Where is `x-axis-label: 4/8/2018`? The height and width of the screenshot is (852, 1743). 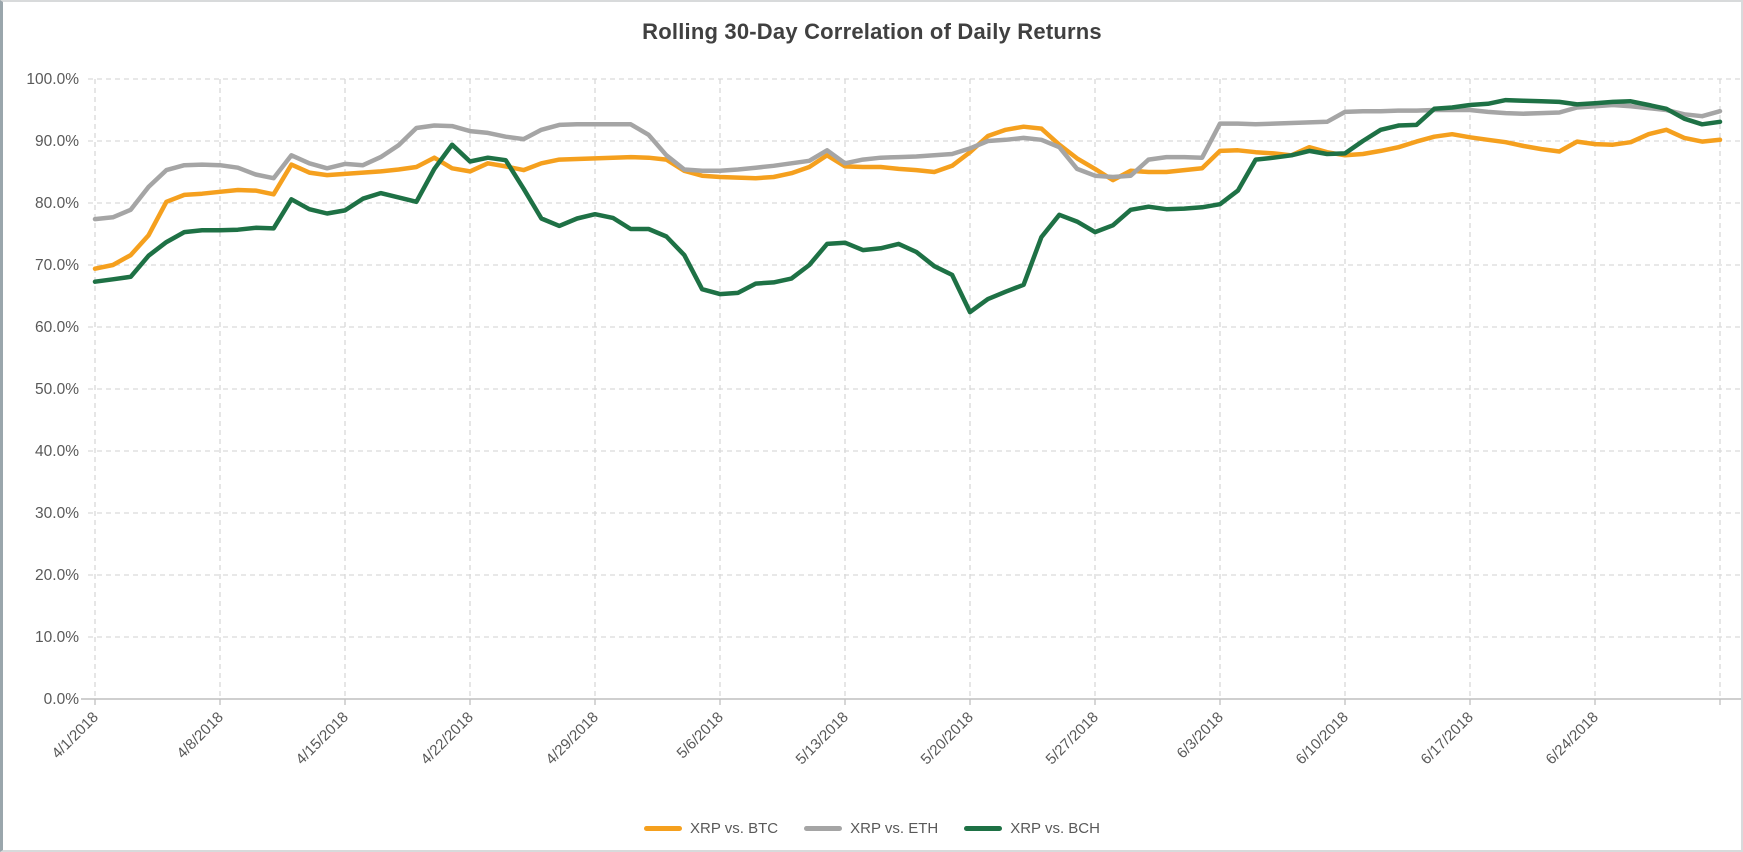 x-axis-label: 4/8/2018 is located at coordinates (200, 735).